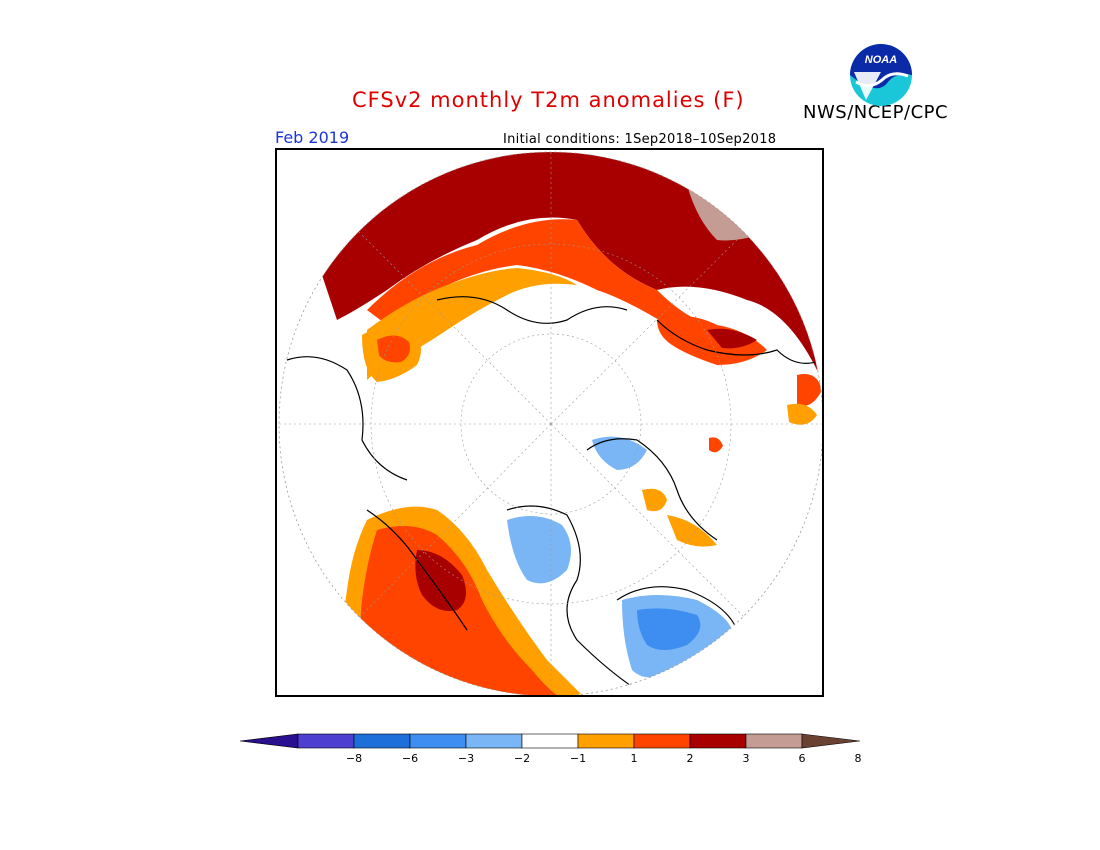  Describe the element at coordinates (881, 60) in the screenshot. I see `noaa-logo-text: NOAA` at that location.